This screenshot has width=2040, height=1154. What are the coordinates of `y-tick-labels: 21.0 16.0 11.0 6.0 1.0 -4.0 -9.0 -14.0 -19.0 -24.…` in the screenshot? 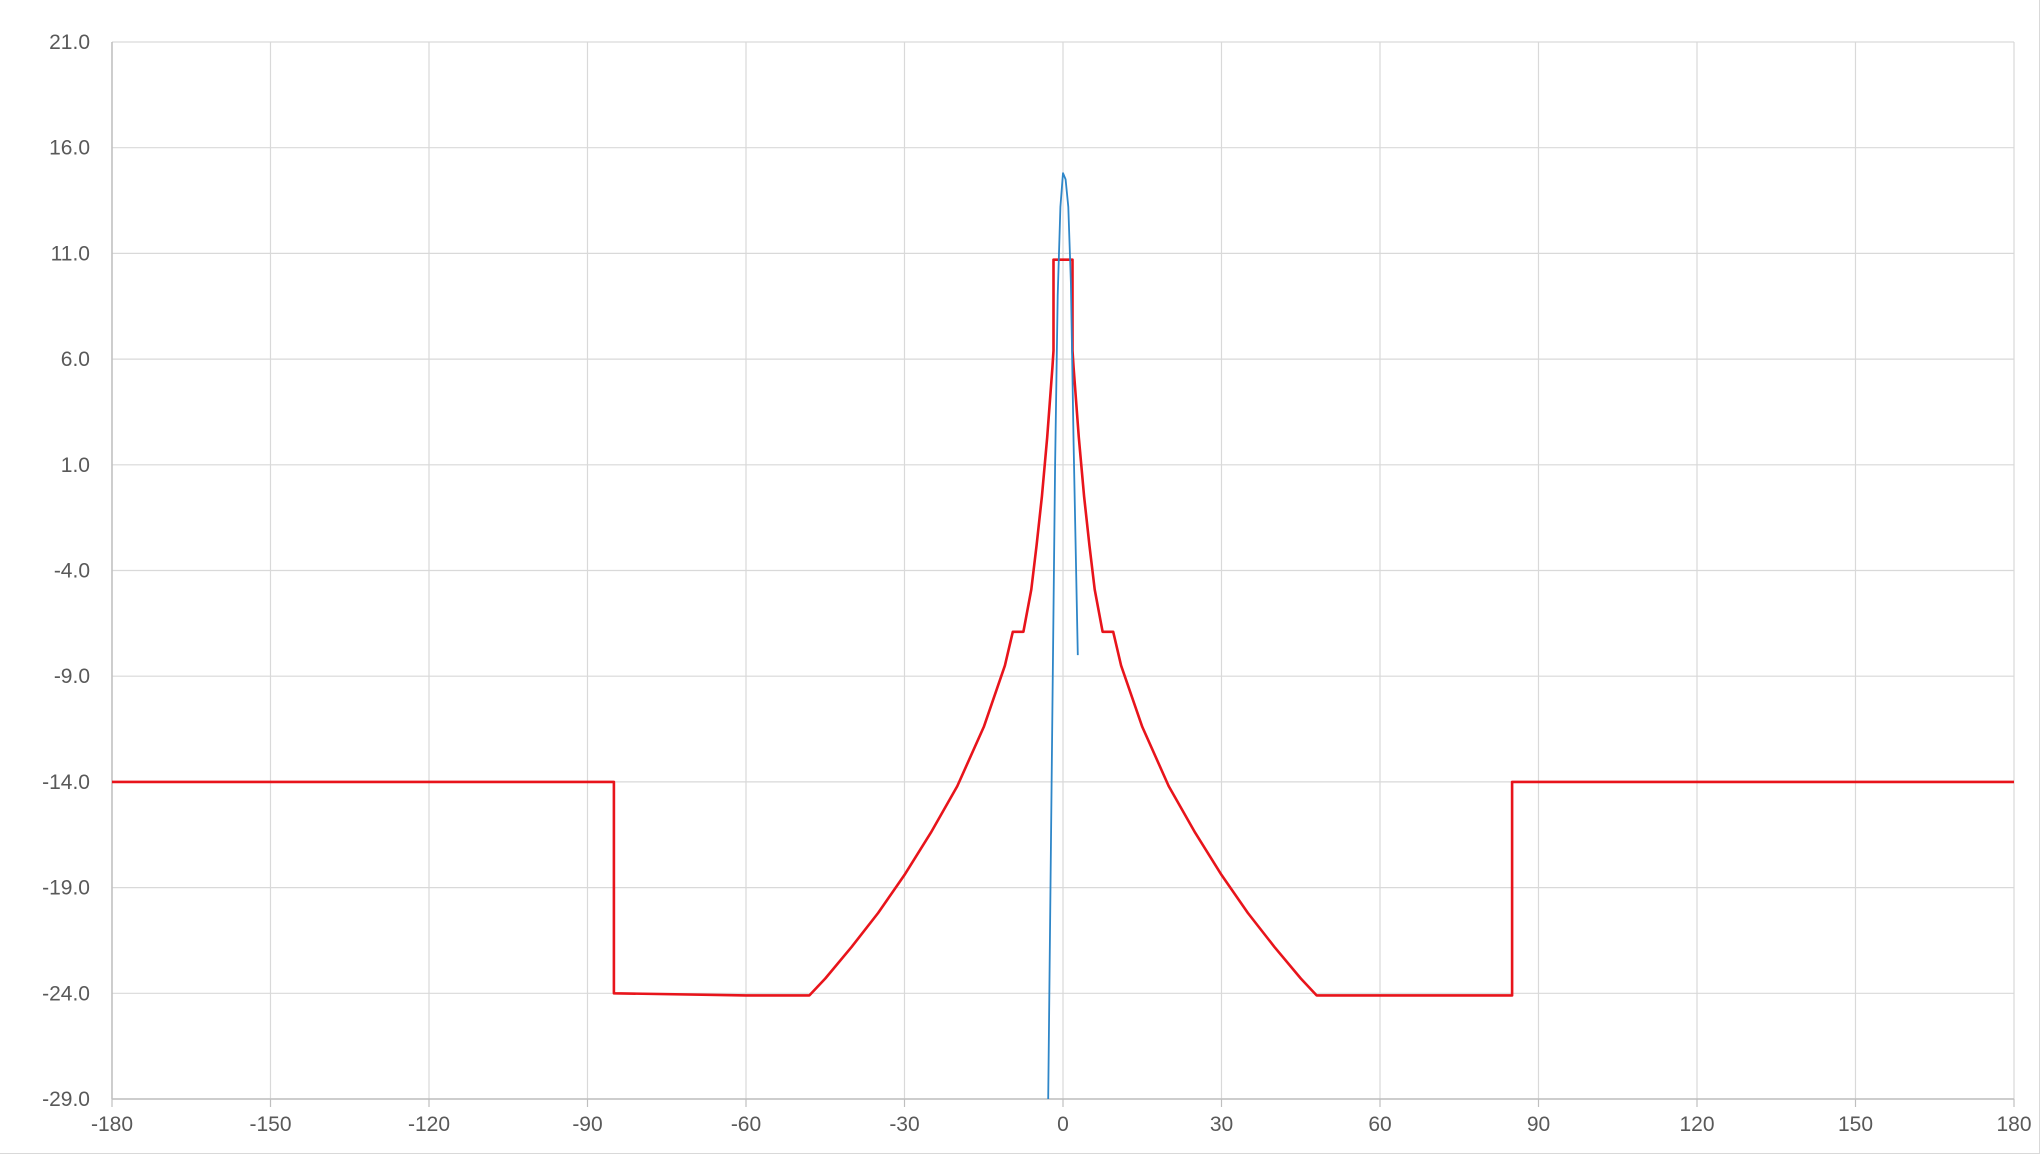 It's located at (66, 571).